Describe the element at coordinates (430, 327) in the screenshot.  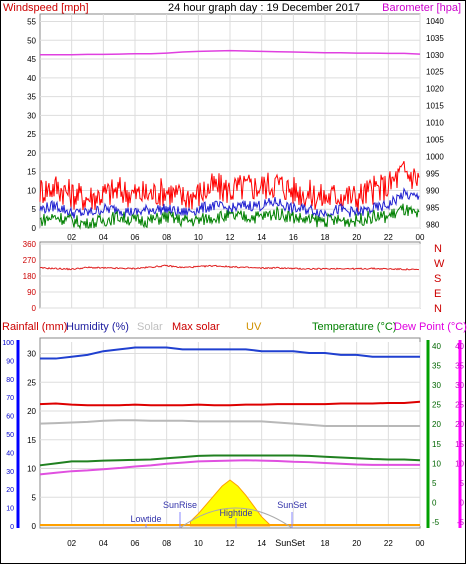
I see `dew-point-label: Dew Point (°C)` at that location.